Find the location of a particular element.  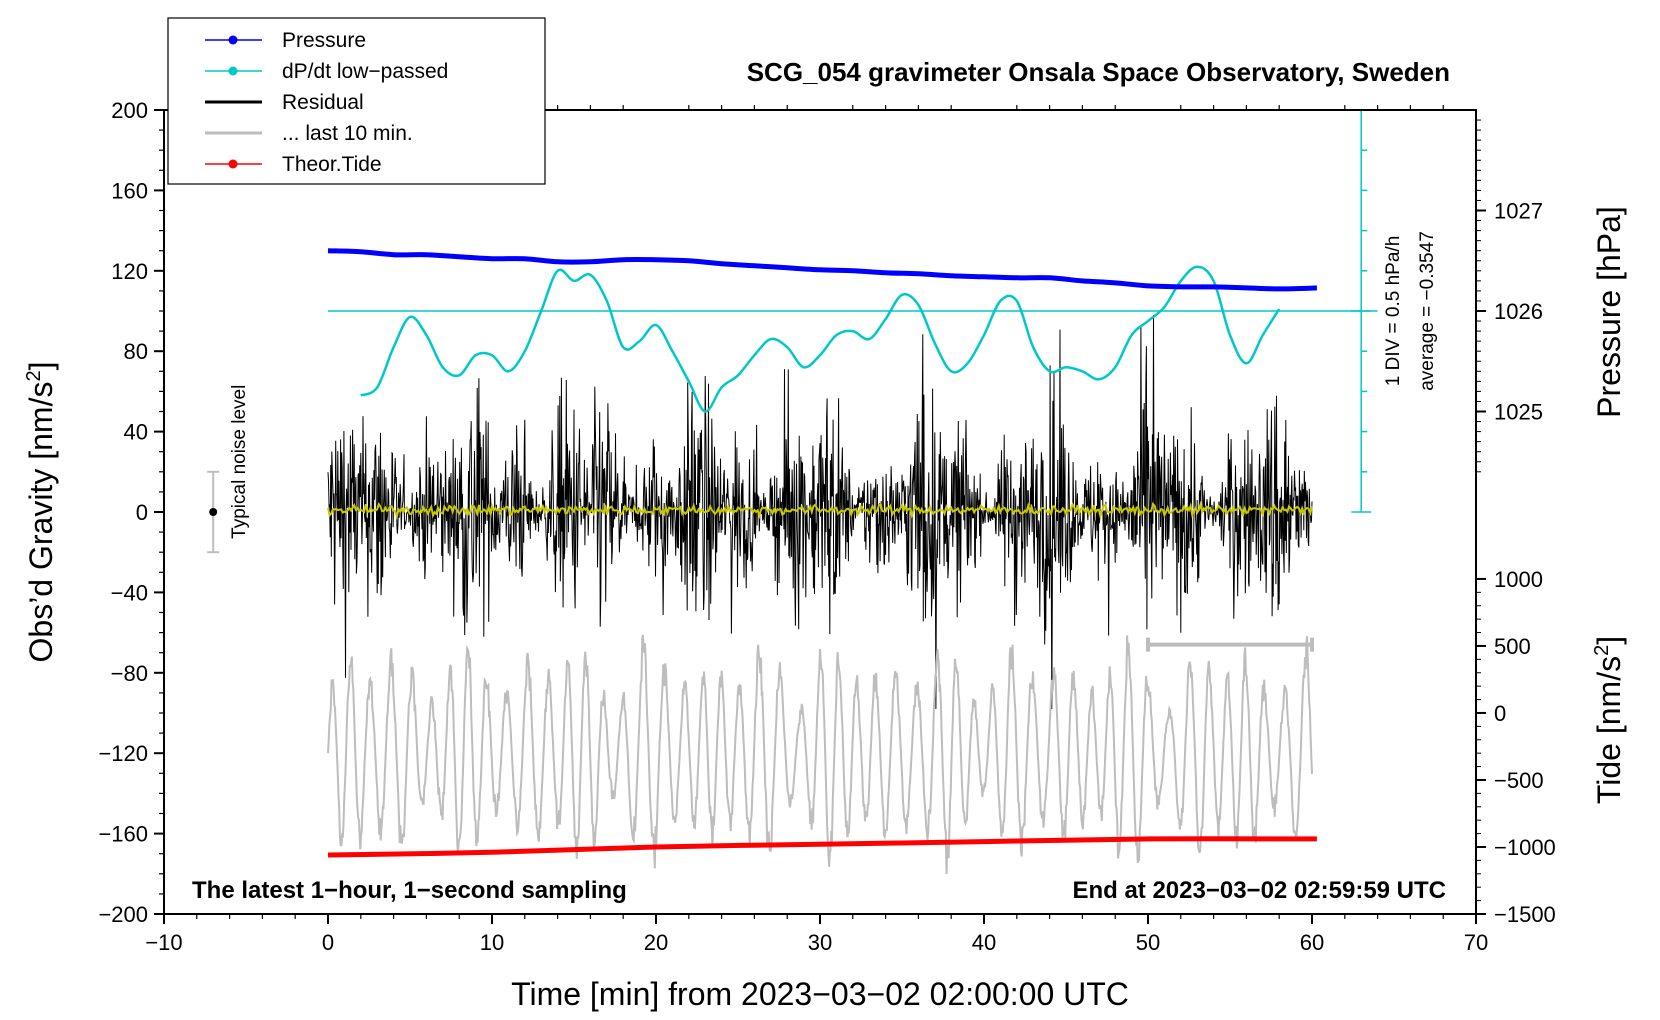

noise-level-bar is located at coordinates (213, 512).